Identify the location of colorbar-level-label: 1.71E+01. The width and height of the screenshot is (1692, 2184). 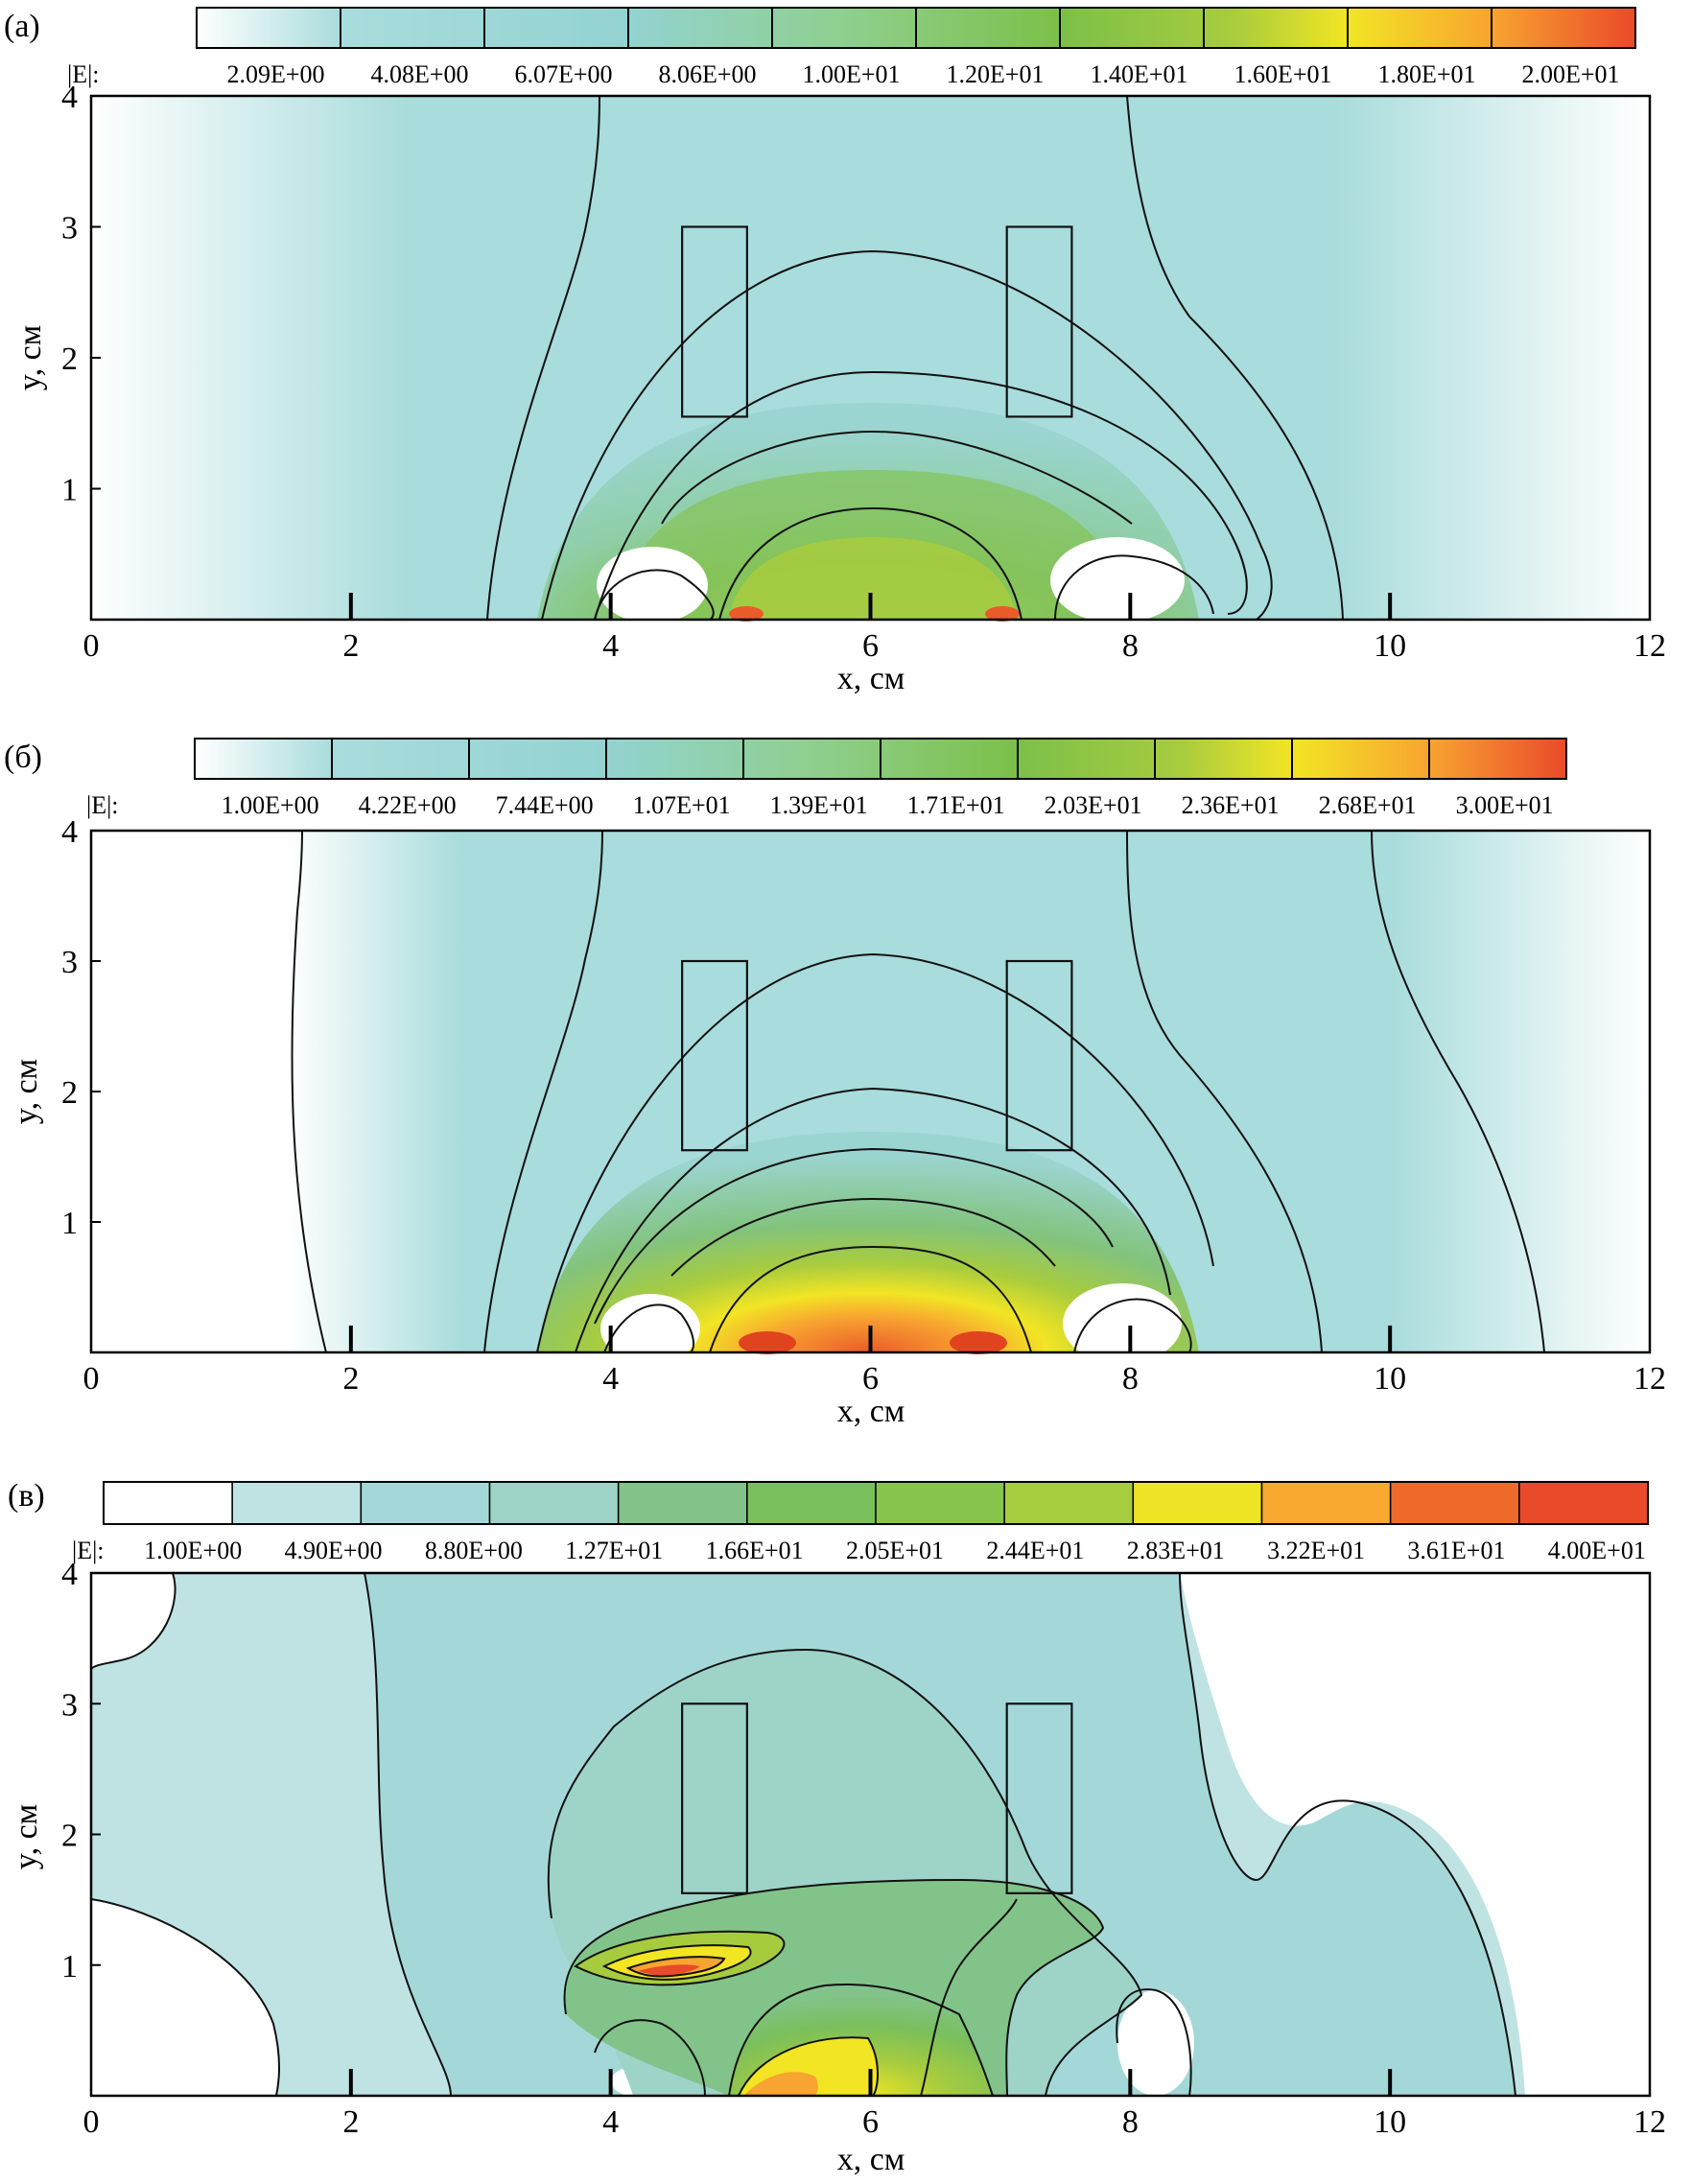
(956, 805).